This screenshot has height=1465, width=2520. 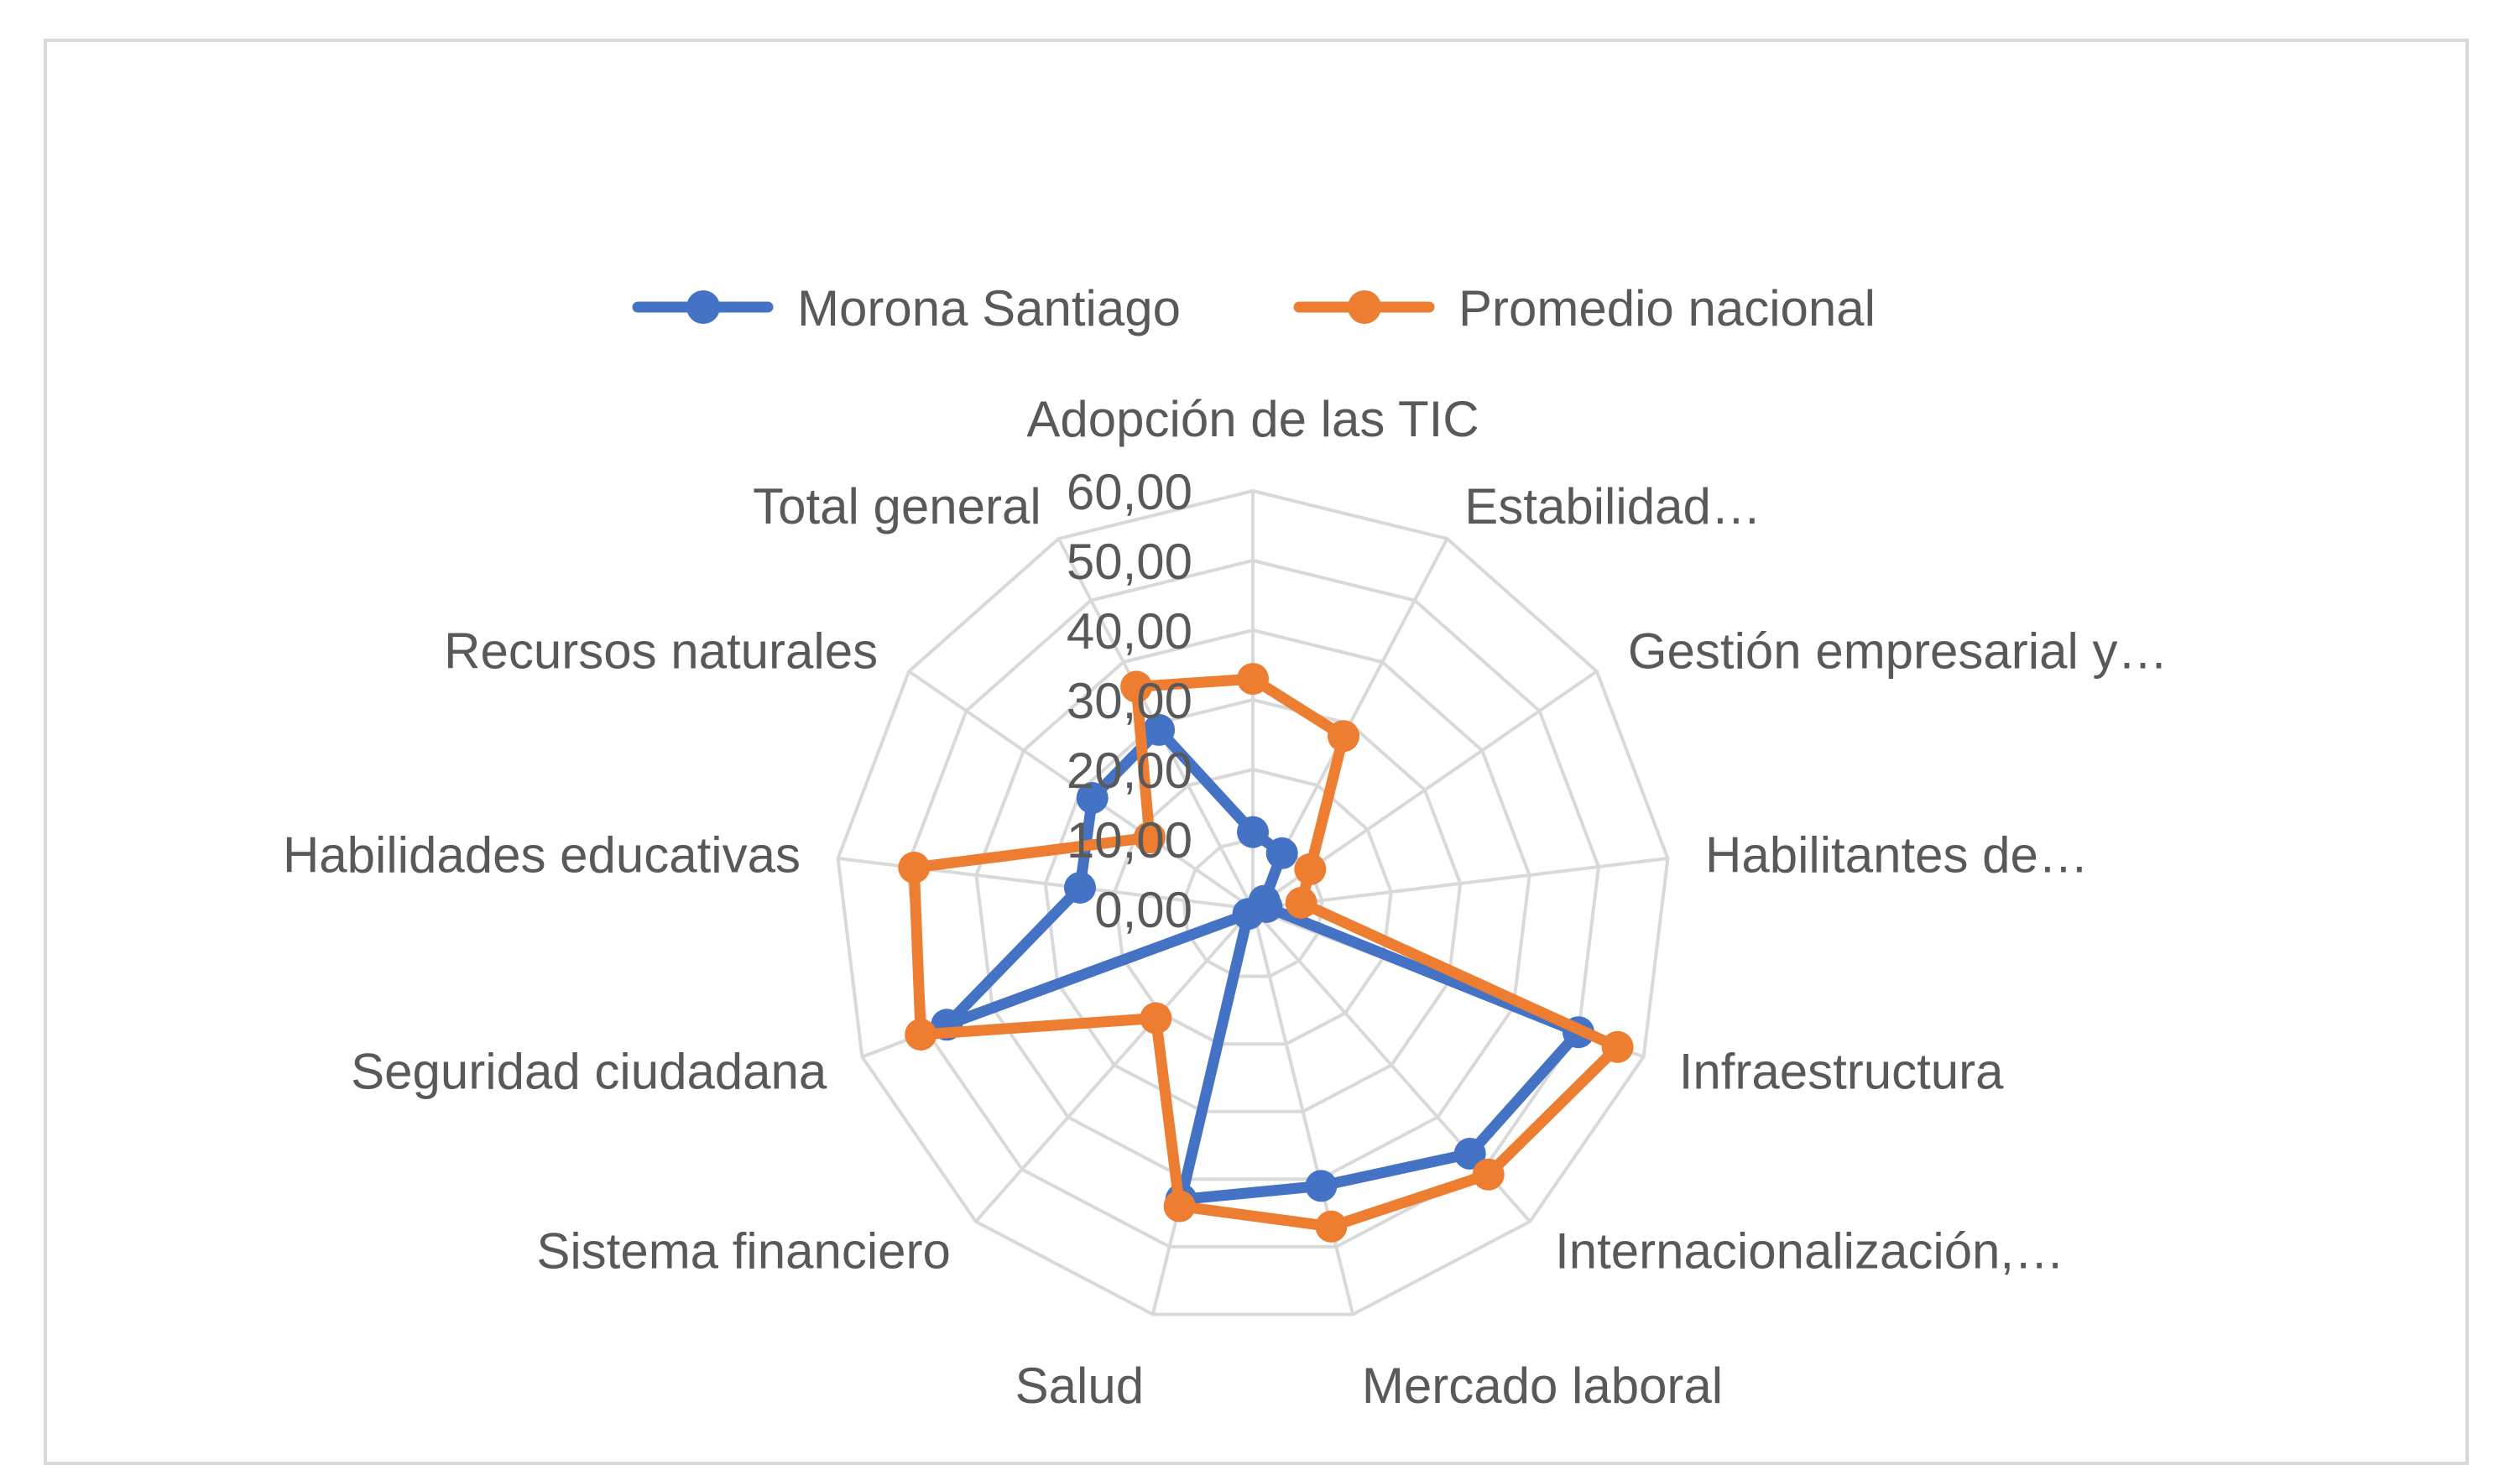 What do you see at coordinates (1542, 1386) in the screenshot?
I see `category-label: Mercado laboral` at bounding box center [1542, 1386].